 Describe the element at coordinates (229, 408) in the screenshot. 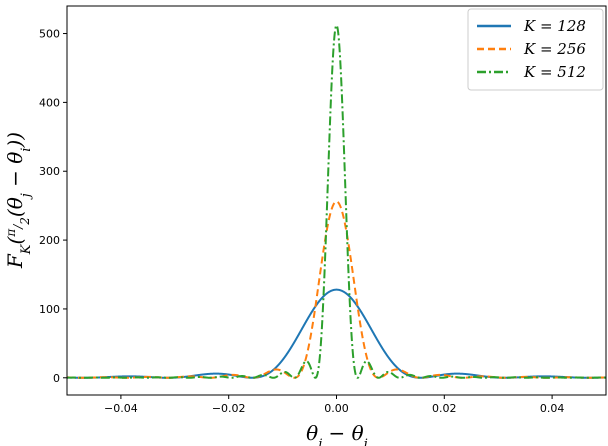

I see `x-tick-label: −0.02` at that location.